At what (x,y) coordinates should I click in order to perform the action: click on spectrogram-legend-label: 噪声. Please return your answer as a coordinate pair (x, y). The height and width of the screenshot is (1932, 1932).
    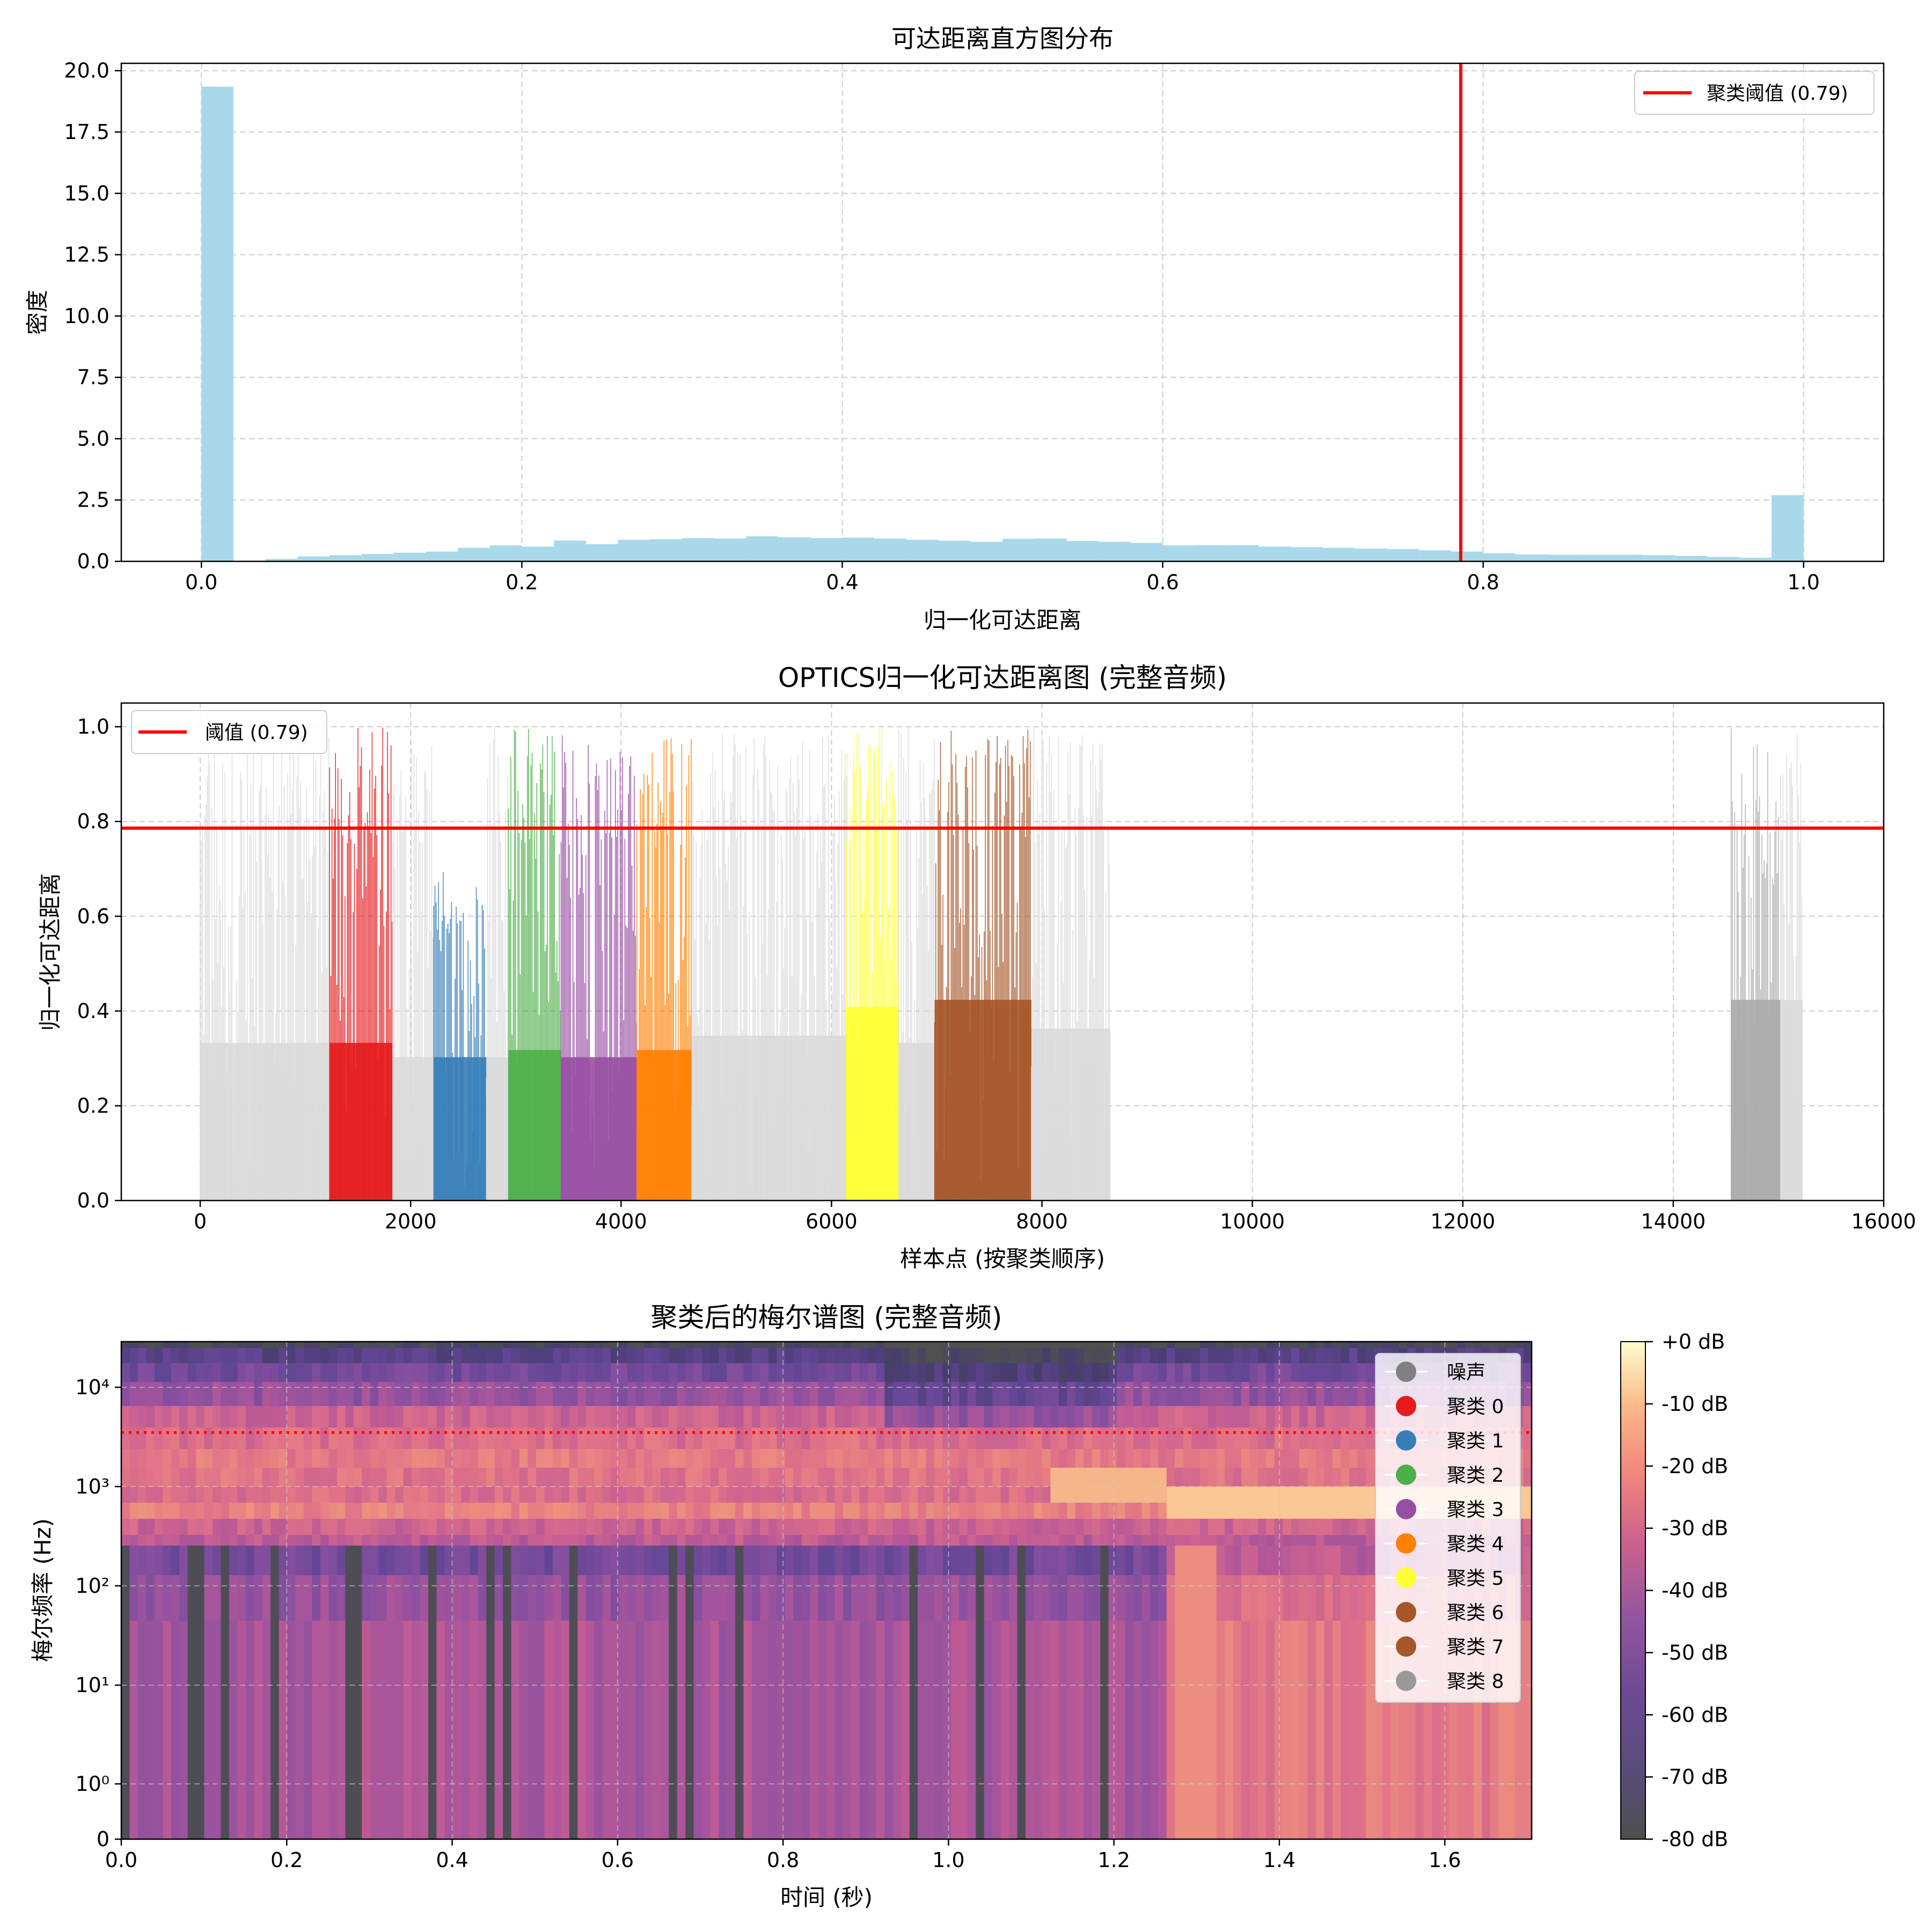
    Looking at the image, I should click on (1466, 1373).